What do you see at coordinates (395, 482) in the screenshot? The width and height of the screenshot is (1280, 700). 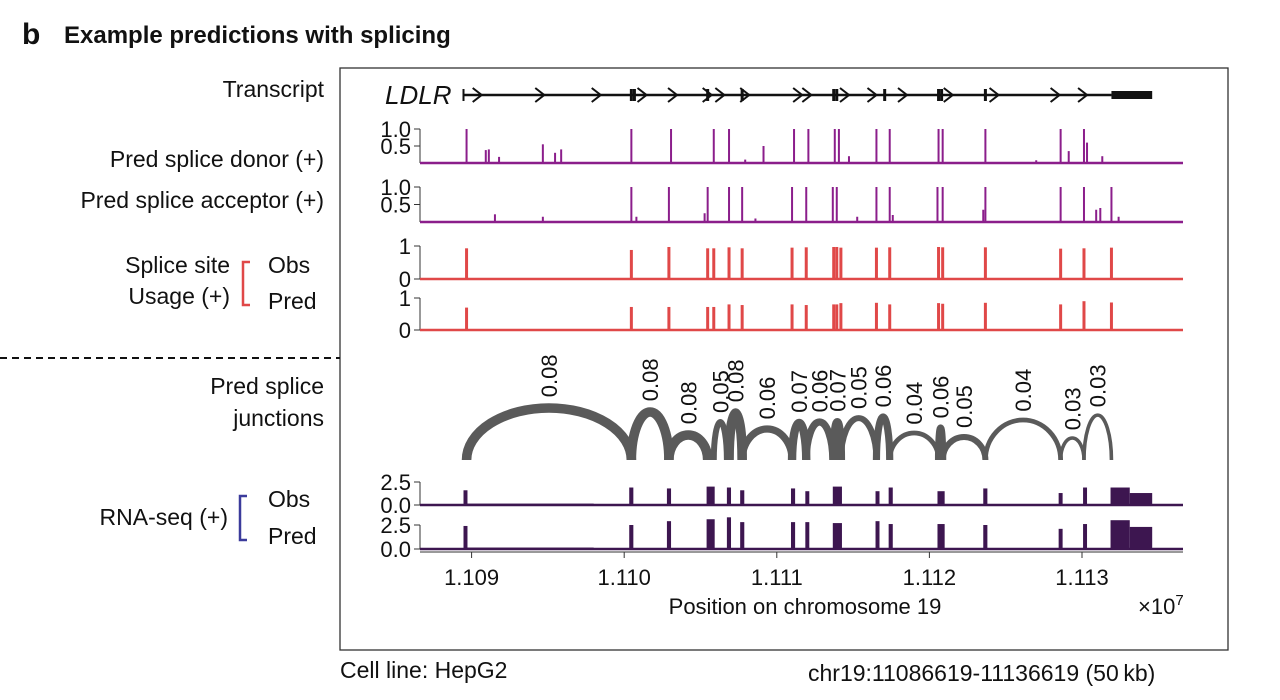 I see `rnaseq-obs-ytick-label: 2.5` at bounding box center [395, 482].